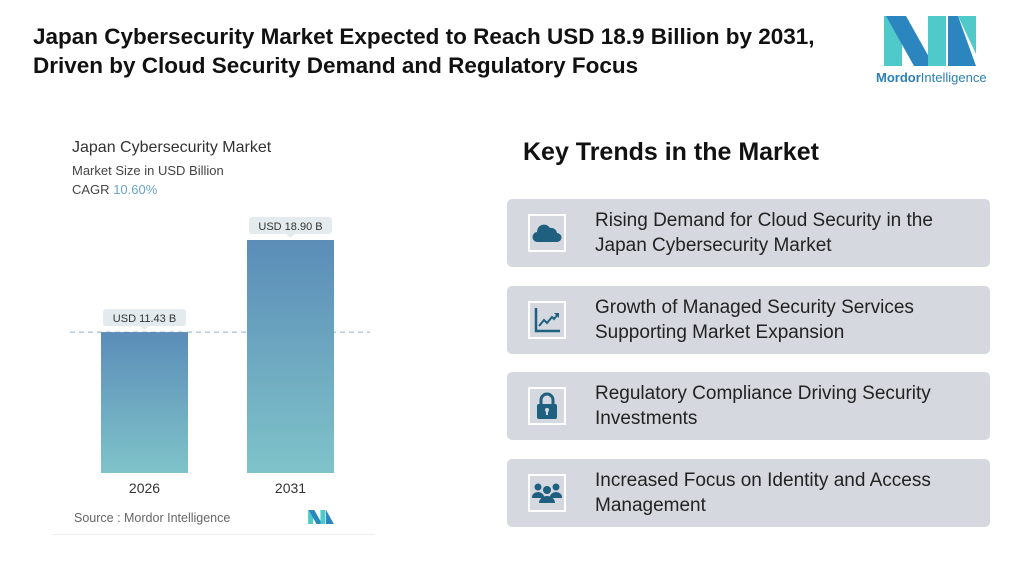 The image size is (1019, 570). What do you see at coordinates (152, 518) in the screenshot?
I see `source-text: Source : Mordor Intelligence` at bounding box center [152, 518].